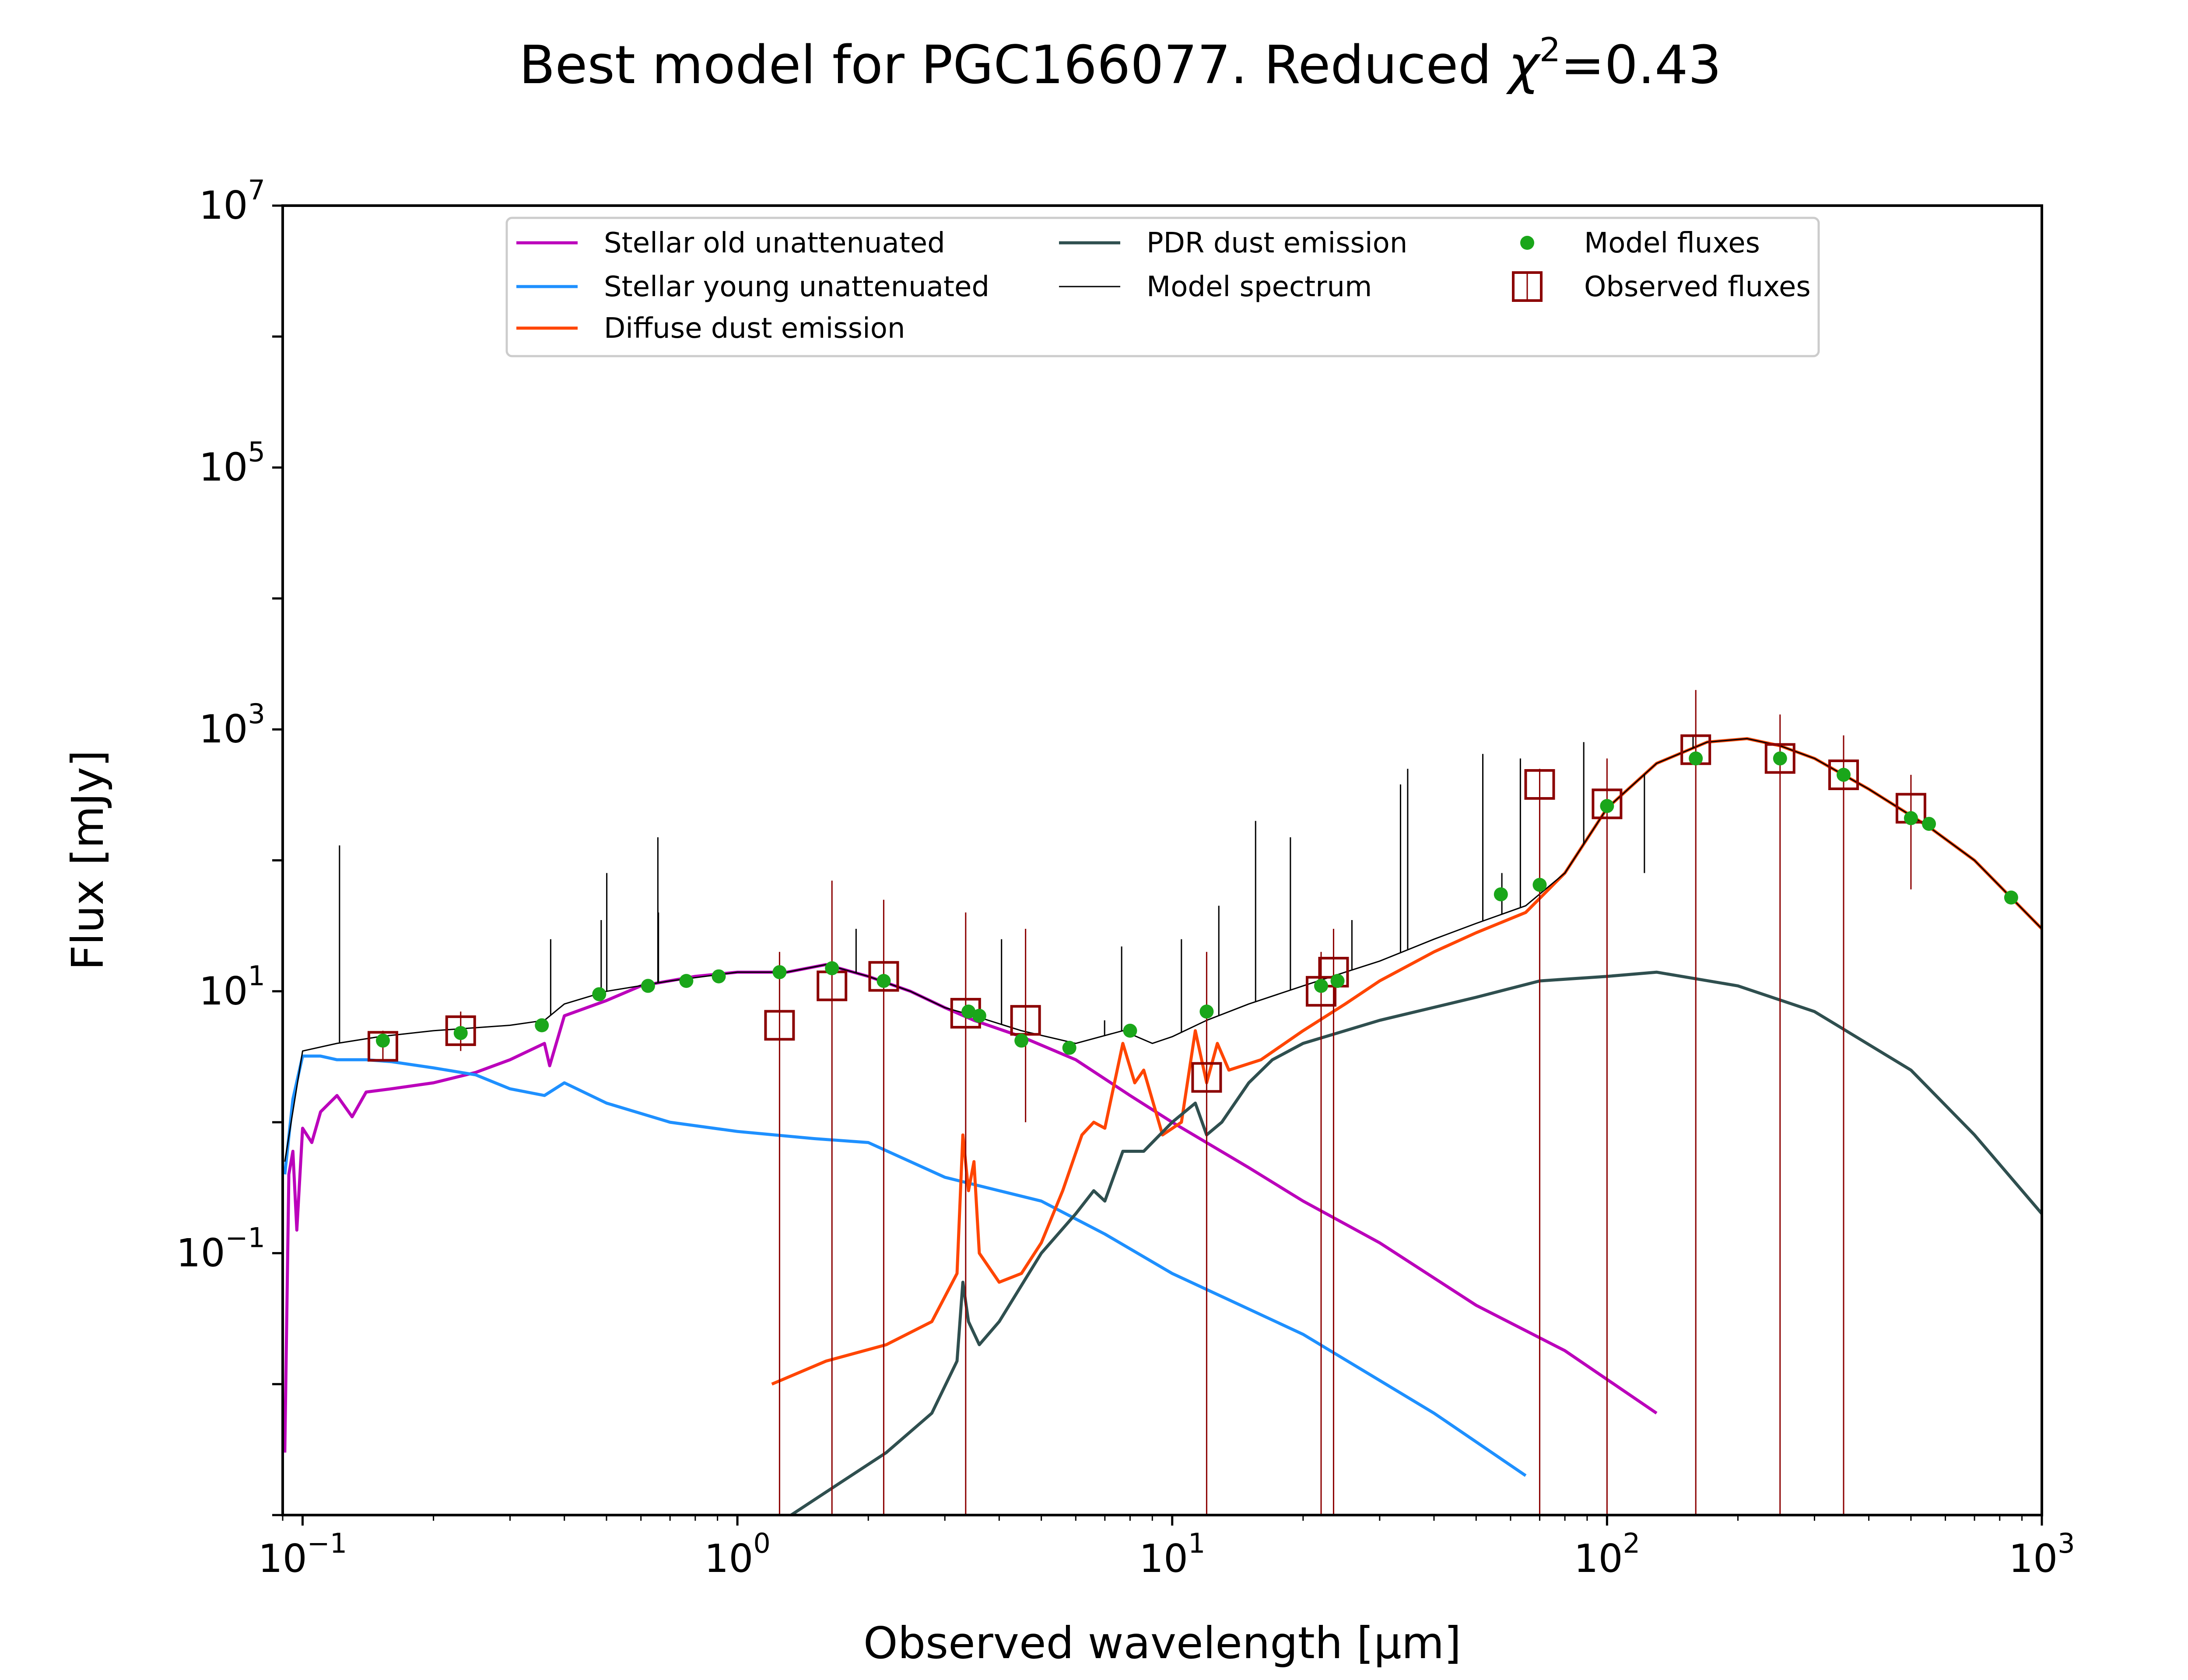 The image size is (2188, 1680). Describe the element at coordinates (256, 976) in the screenshot. I see `y-tick-exponent: 1` at that location.